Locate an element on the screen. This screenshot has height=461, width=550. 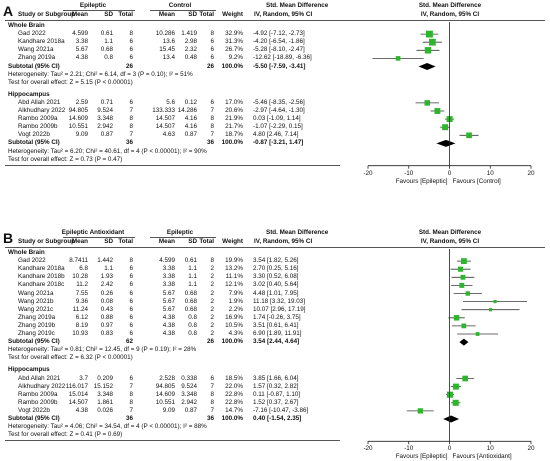
exp-mean: 10.93 is located at coordinates (80, 333).